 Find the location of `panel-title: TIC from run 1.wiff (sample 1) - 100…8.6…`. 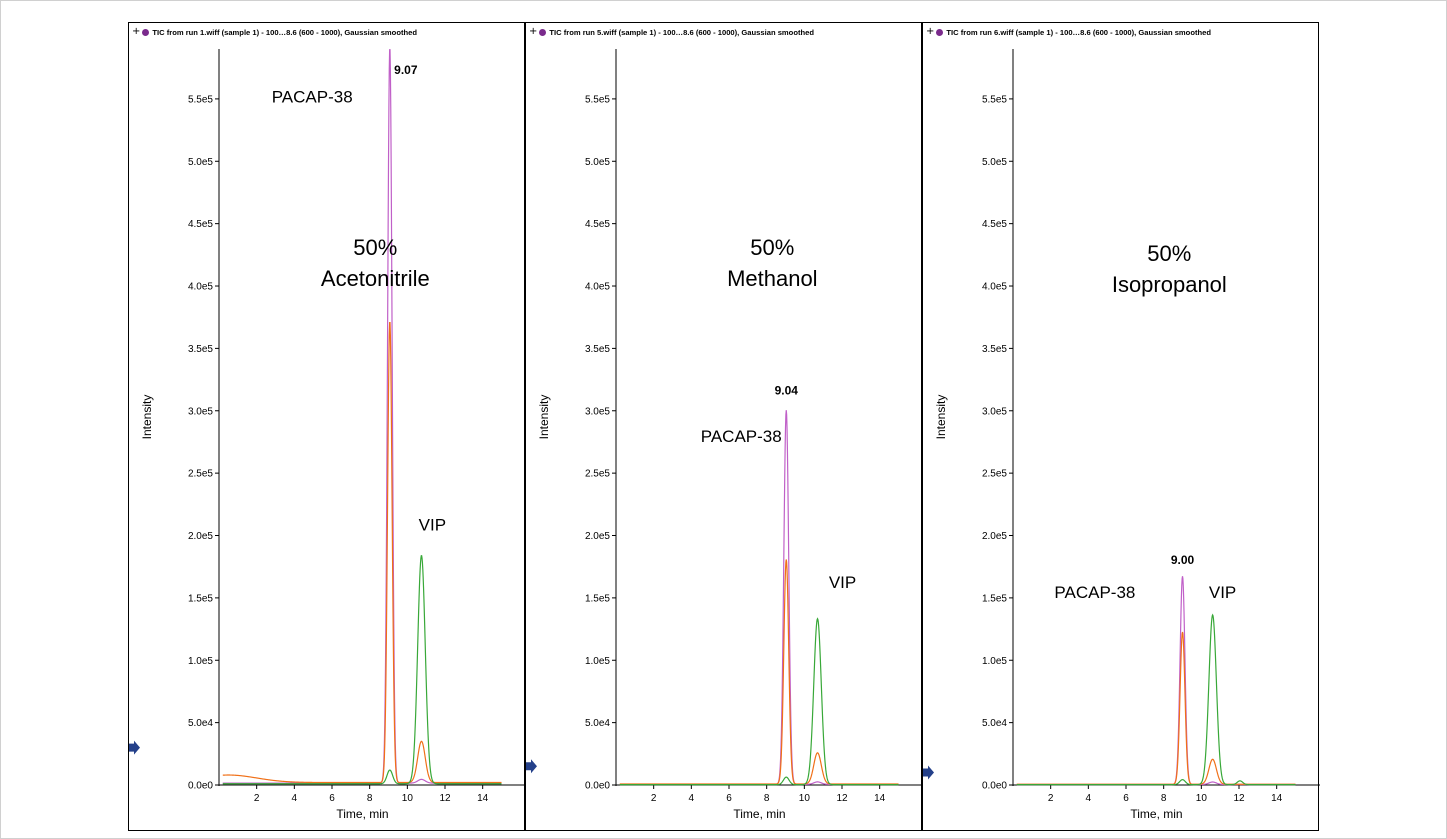

panel-title: TIC from run 1.wiff (sample 1) - 100…8.6… is located at coordinates (284, 32).